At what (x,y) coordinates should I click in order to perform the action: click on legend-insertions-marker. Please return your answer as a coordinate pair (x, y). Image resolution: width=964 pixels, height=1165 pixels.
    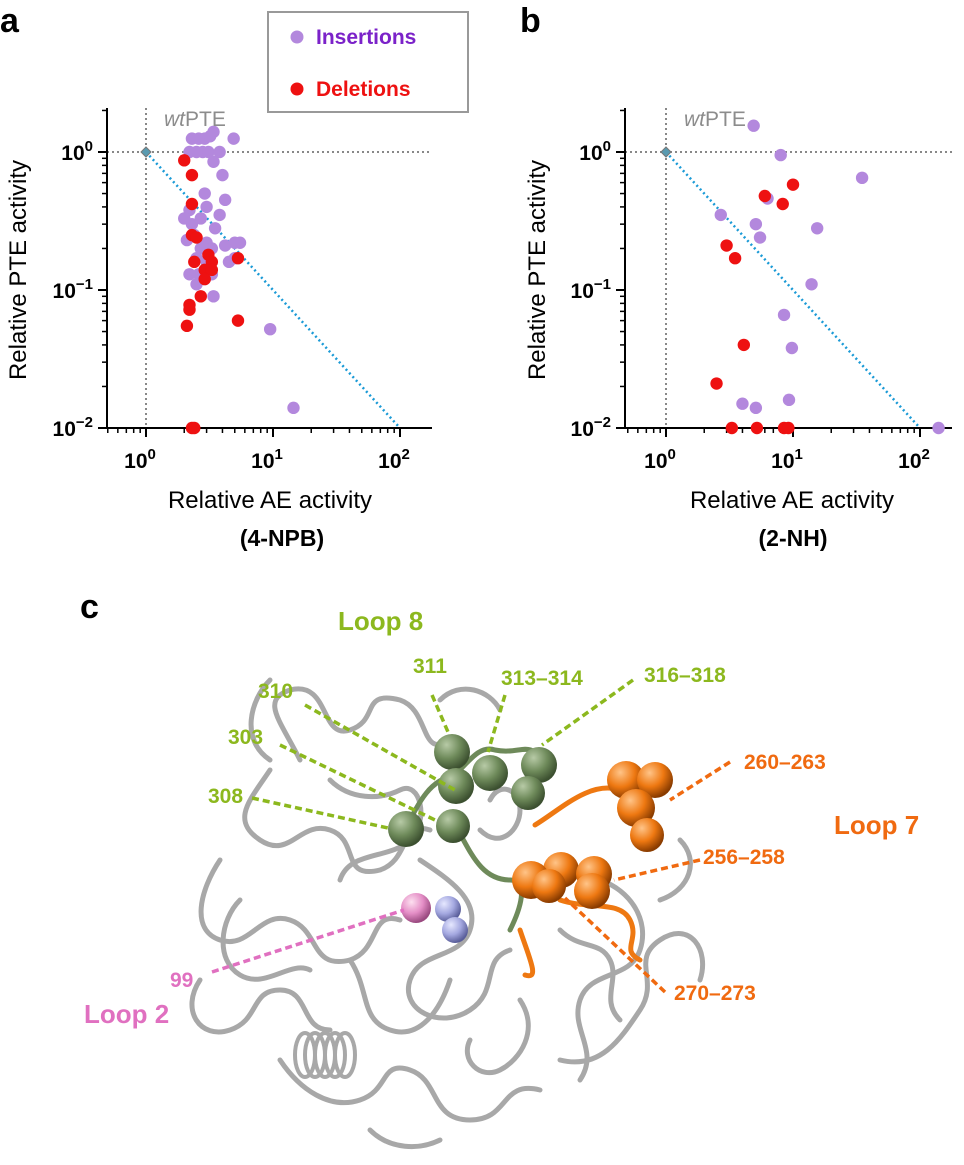
    Looking at the image, I should click on (297, 37).